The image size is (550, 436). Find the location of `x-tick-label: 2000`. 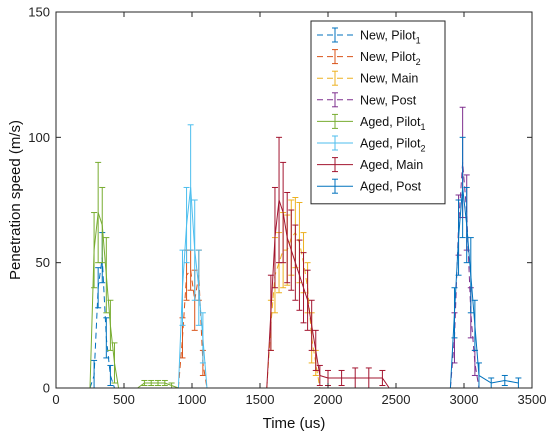

x-tick-label: 2000 is located at coordinates (328, 399).